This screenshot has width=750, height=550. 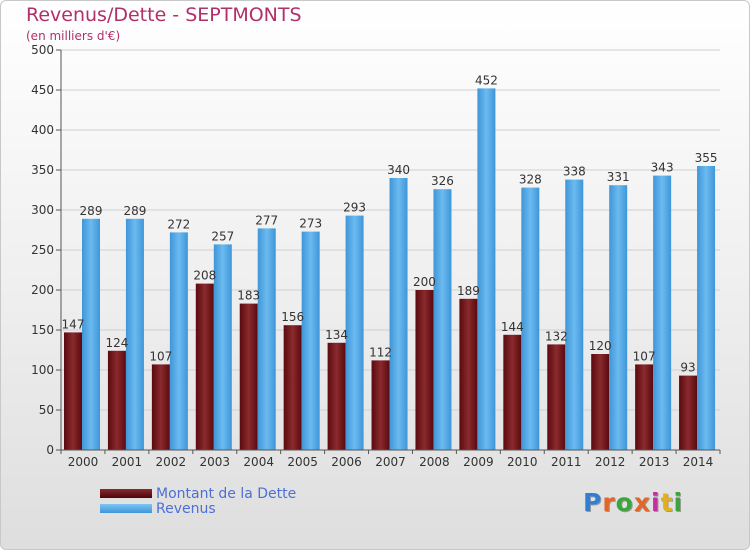 I want to click on data-label-dette: 144, so click(x=512, y=327).